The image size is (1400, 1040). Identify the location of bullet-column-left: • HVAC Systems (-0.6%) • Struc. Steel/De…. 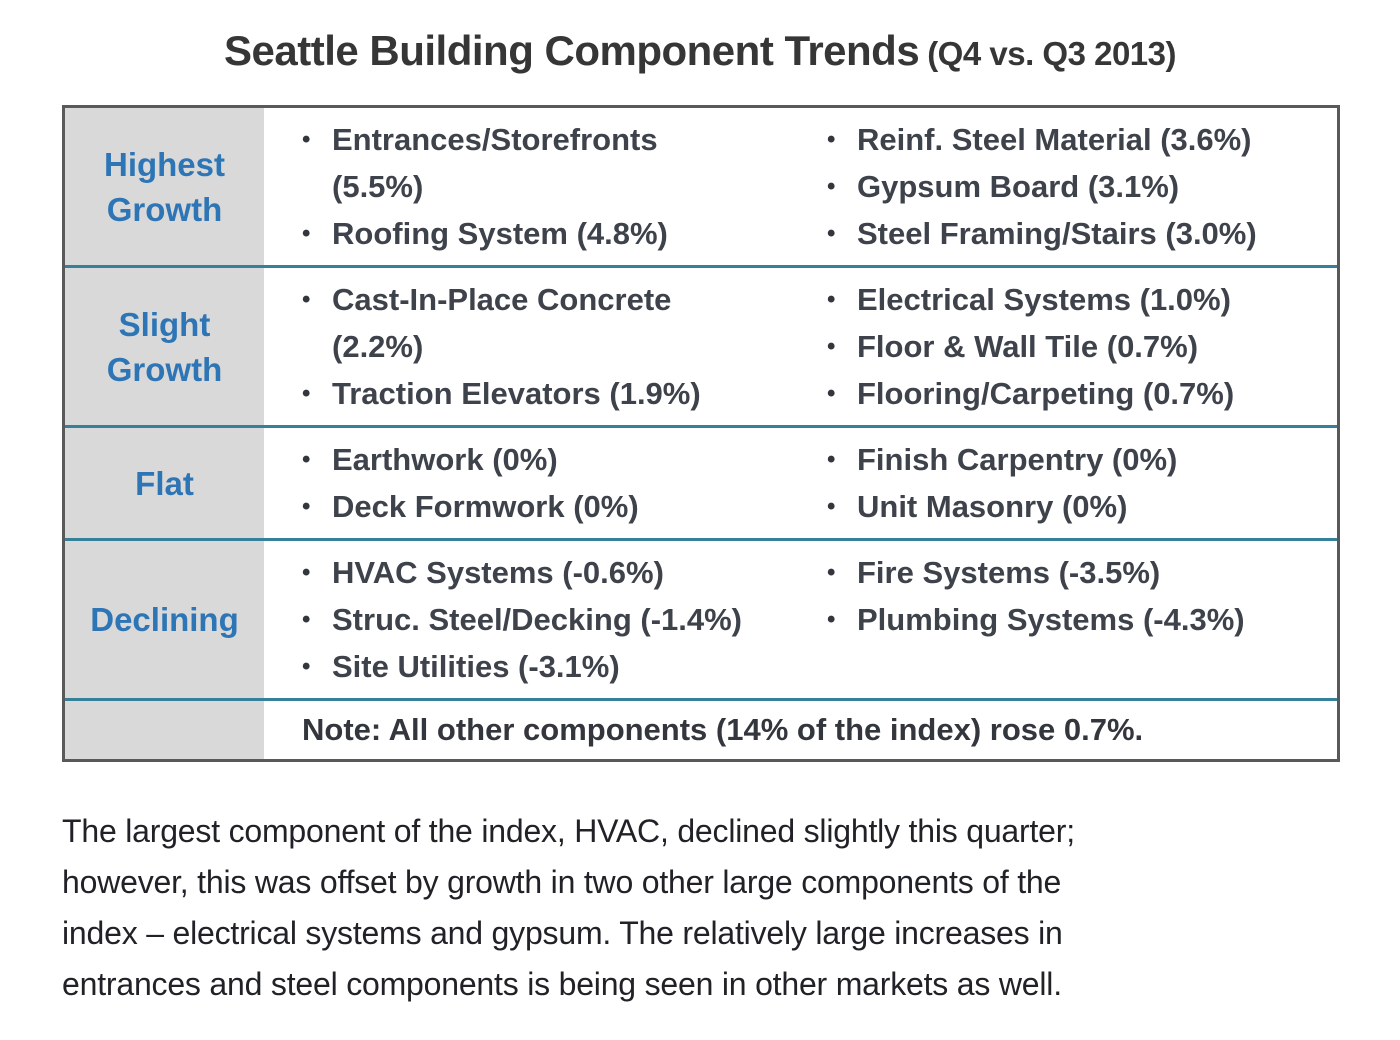
(564, 619).